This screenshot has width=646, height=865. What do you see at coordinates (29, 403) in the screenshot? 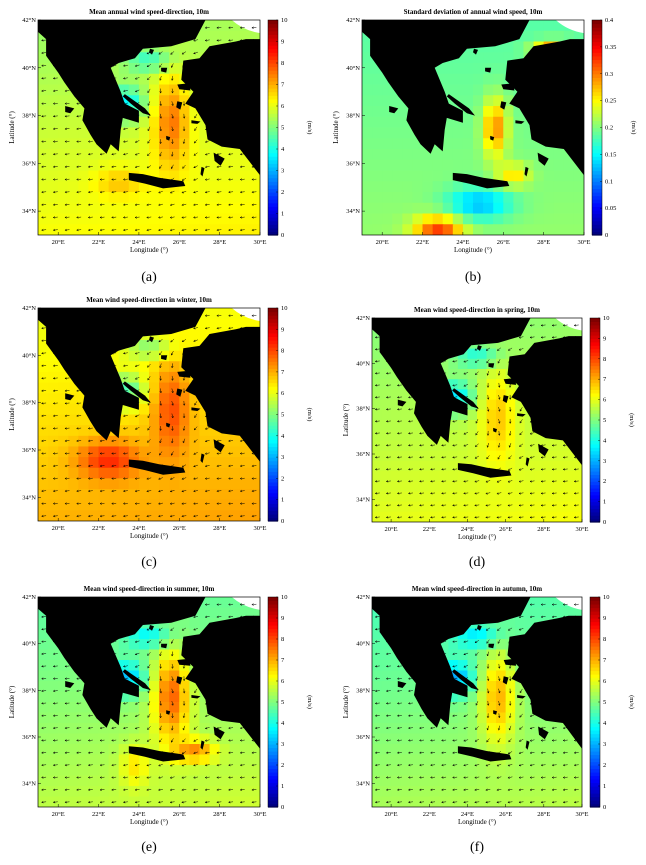
I see `y-tick-label: 38°N` at bounding box center [29, 403].